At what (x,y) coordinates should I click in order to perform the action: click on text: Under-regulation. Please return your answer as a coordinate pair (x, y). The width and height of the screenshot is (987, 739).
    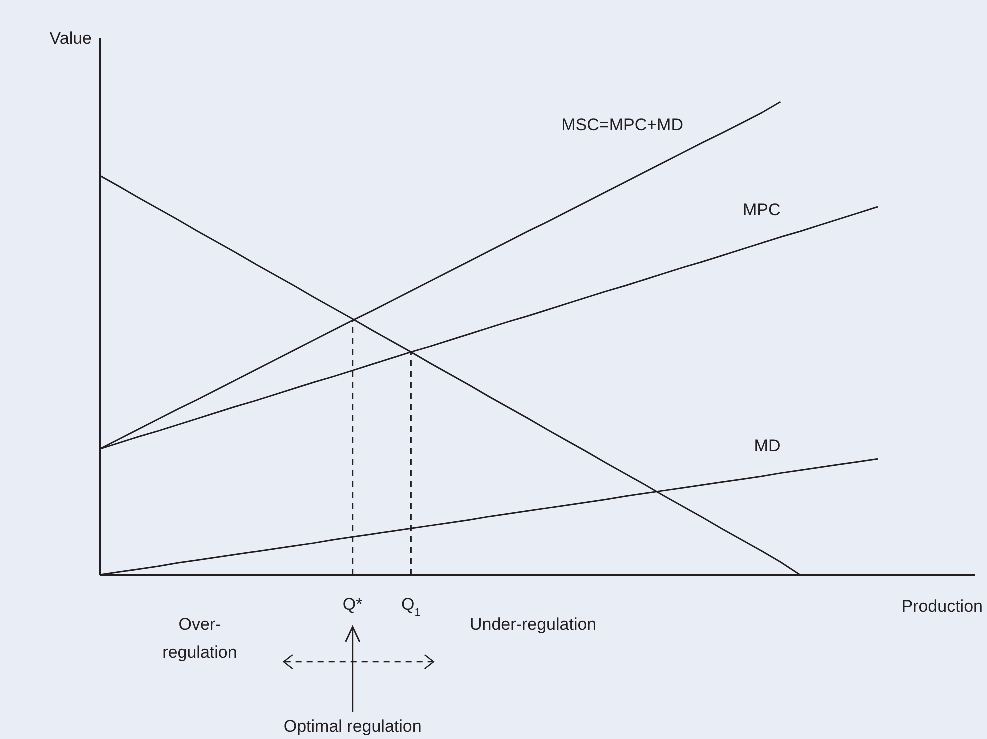
    Looking at the image, I should click on (533, 624).